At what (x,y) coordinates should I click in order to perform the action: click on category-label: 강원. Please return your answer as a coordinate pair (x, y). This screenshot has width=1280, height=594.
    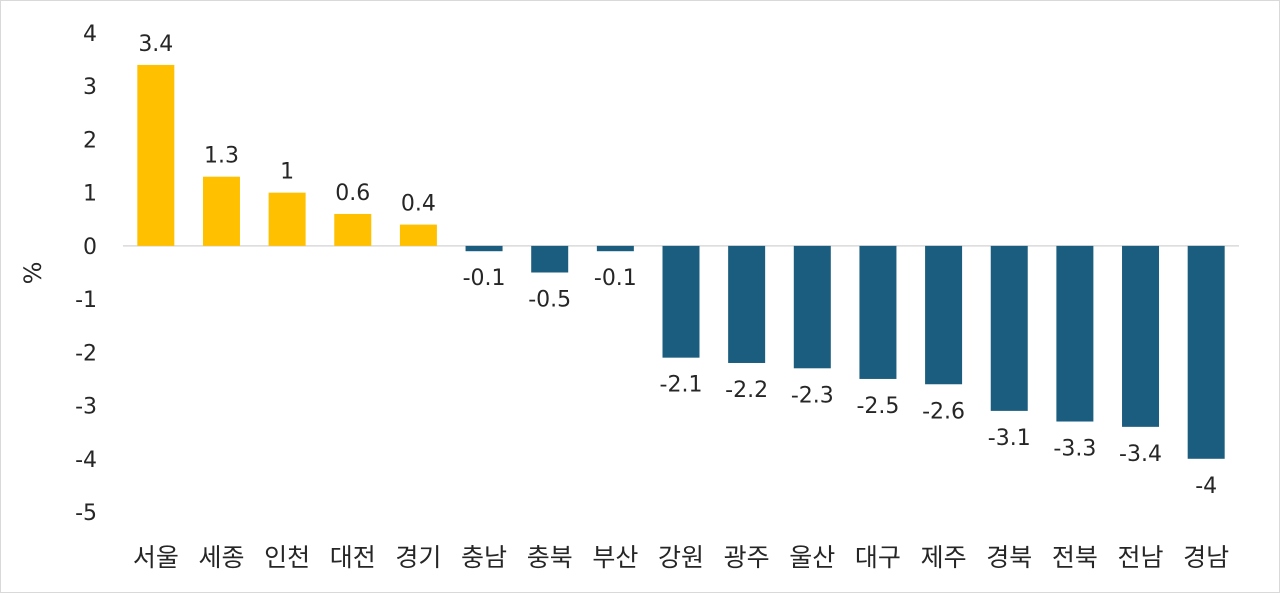
    Looking at the image, I should click on (681, 557).